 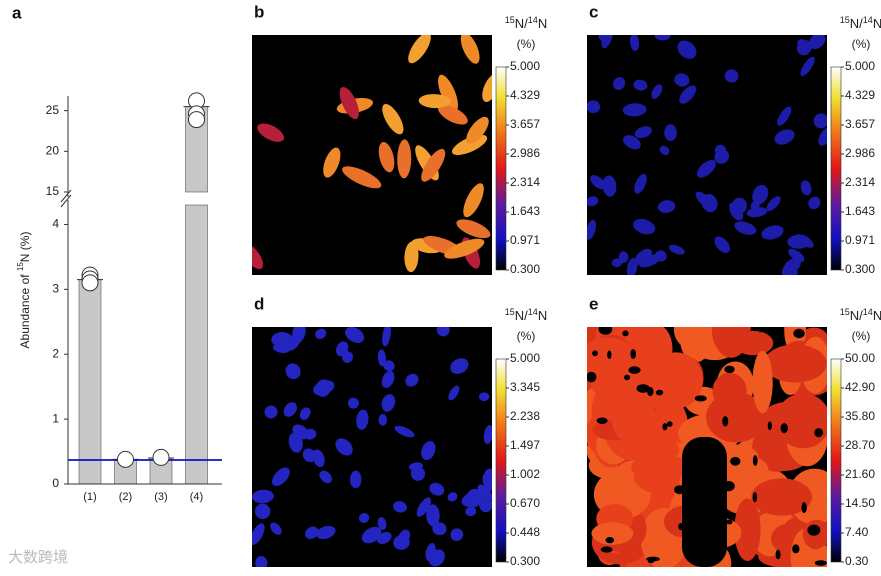 What do you see at coordinates (55, 353) in the screenshot?
I see `y-tick-label: 2` at bounding box center [55, 353].